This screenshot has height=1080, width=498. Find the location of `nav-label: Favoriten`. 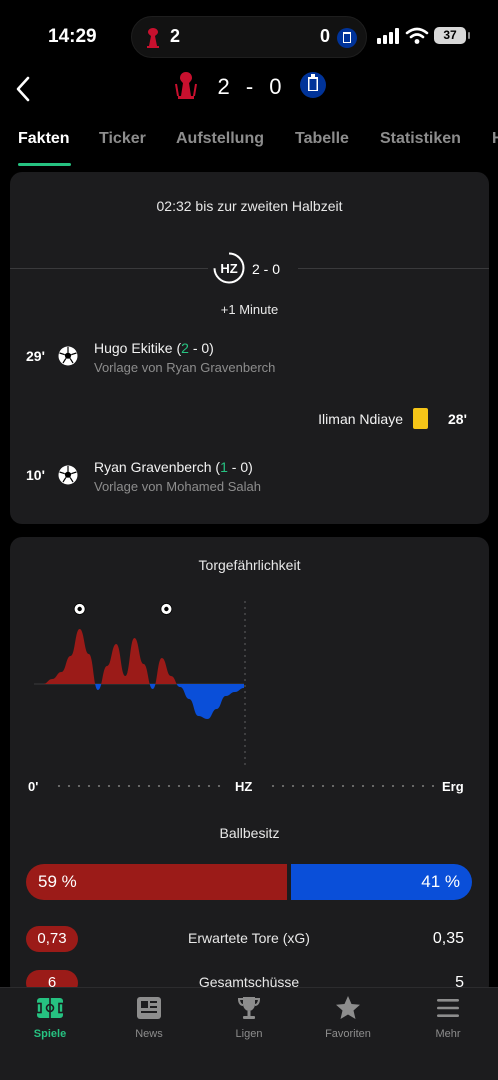

nav-label: Favoriten is located at coordinates (348, 1034).